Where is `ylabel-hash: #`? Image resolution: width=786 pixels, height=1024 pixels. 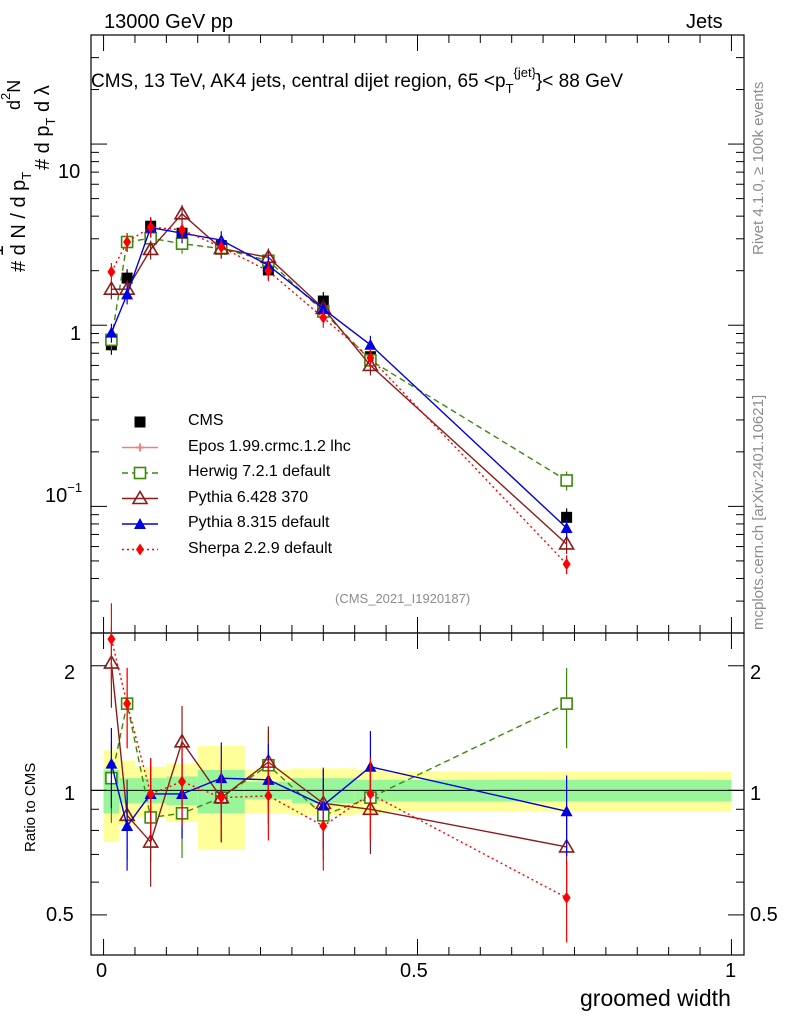
ylabel-hash: # is located at coordinates (19, 266).